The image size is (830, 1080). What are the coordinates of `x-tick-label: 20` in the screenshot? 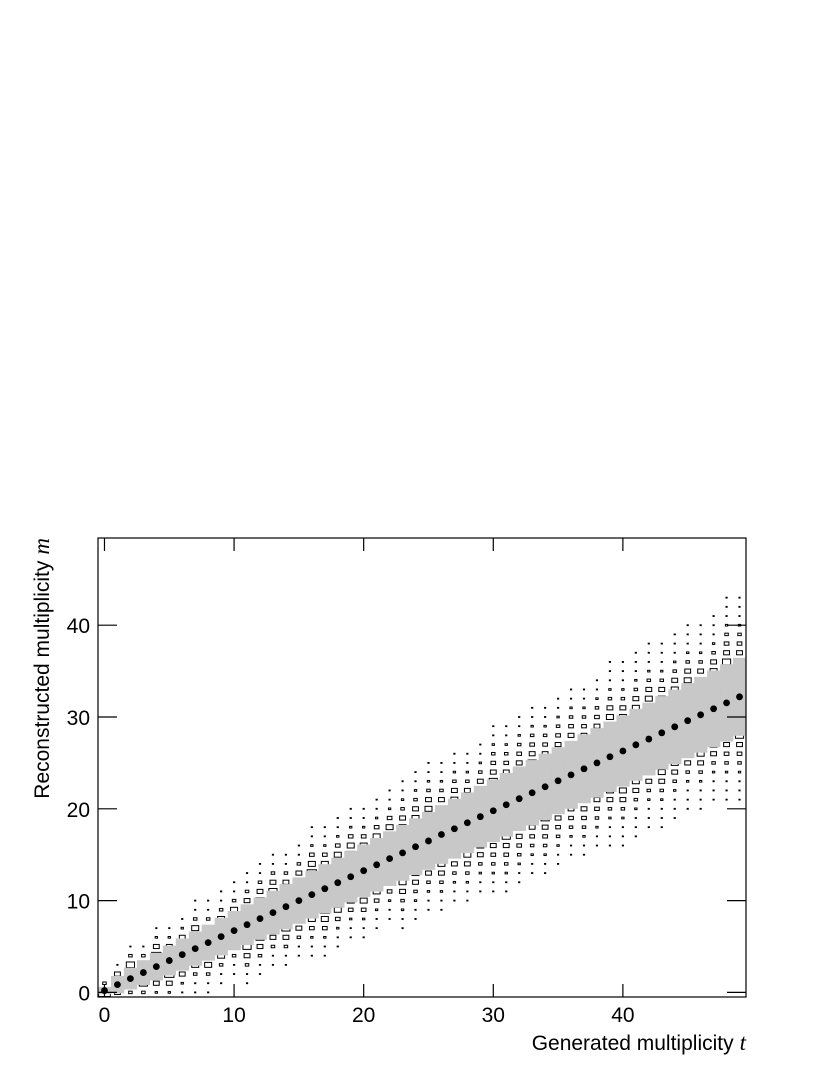 It's located at (363, 1015).